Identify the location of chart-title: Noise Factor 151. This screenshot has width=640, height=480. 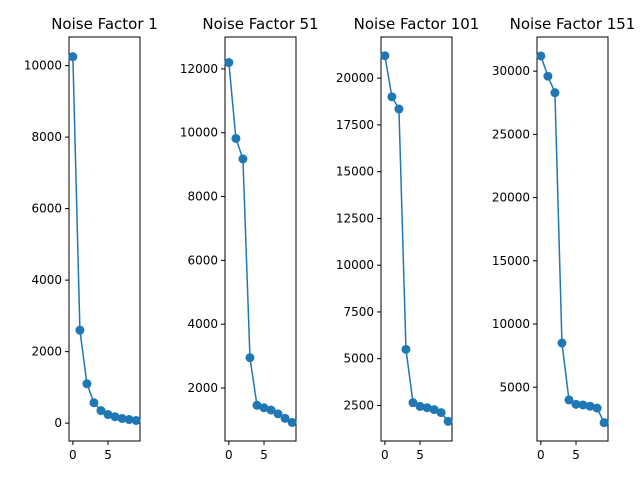
(573, 24).